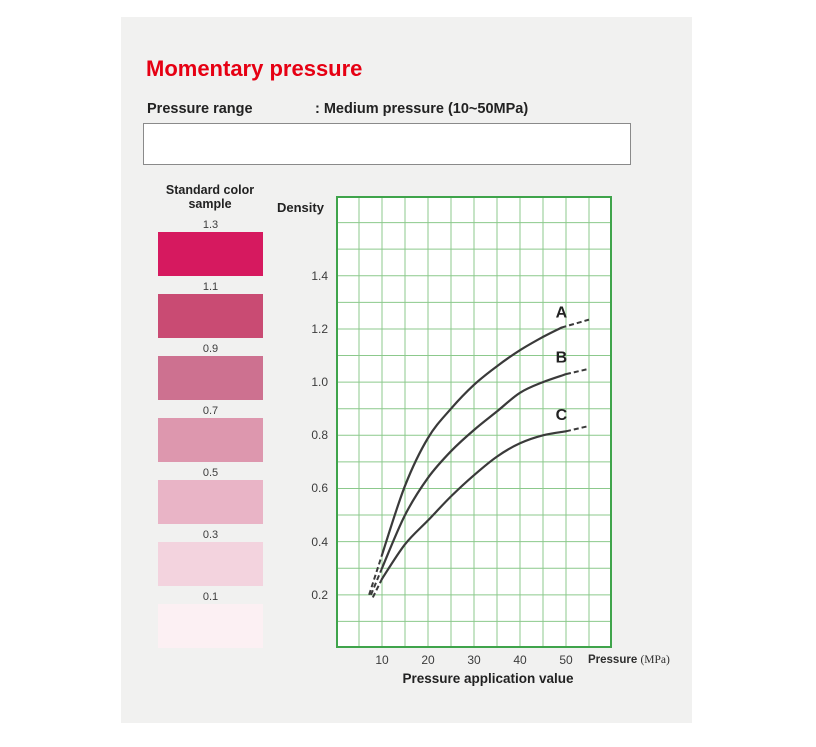 The image size is (816, 747). Describe the element at coordinates (210, 203) in the screenshot. I see `heading-line-2: sample` at that location.